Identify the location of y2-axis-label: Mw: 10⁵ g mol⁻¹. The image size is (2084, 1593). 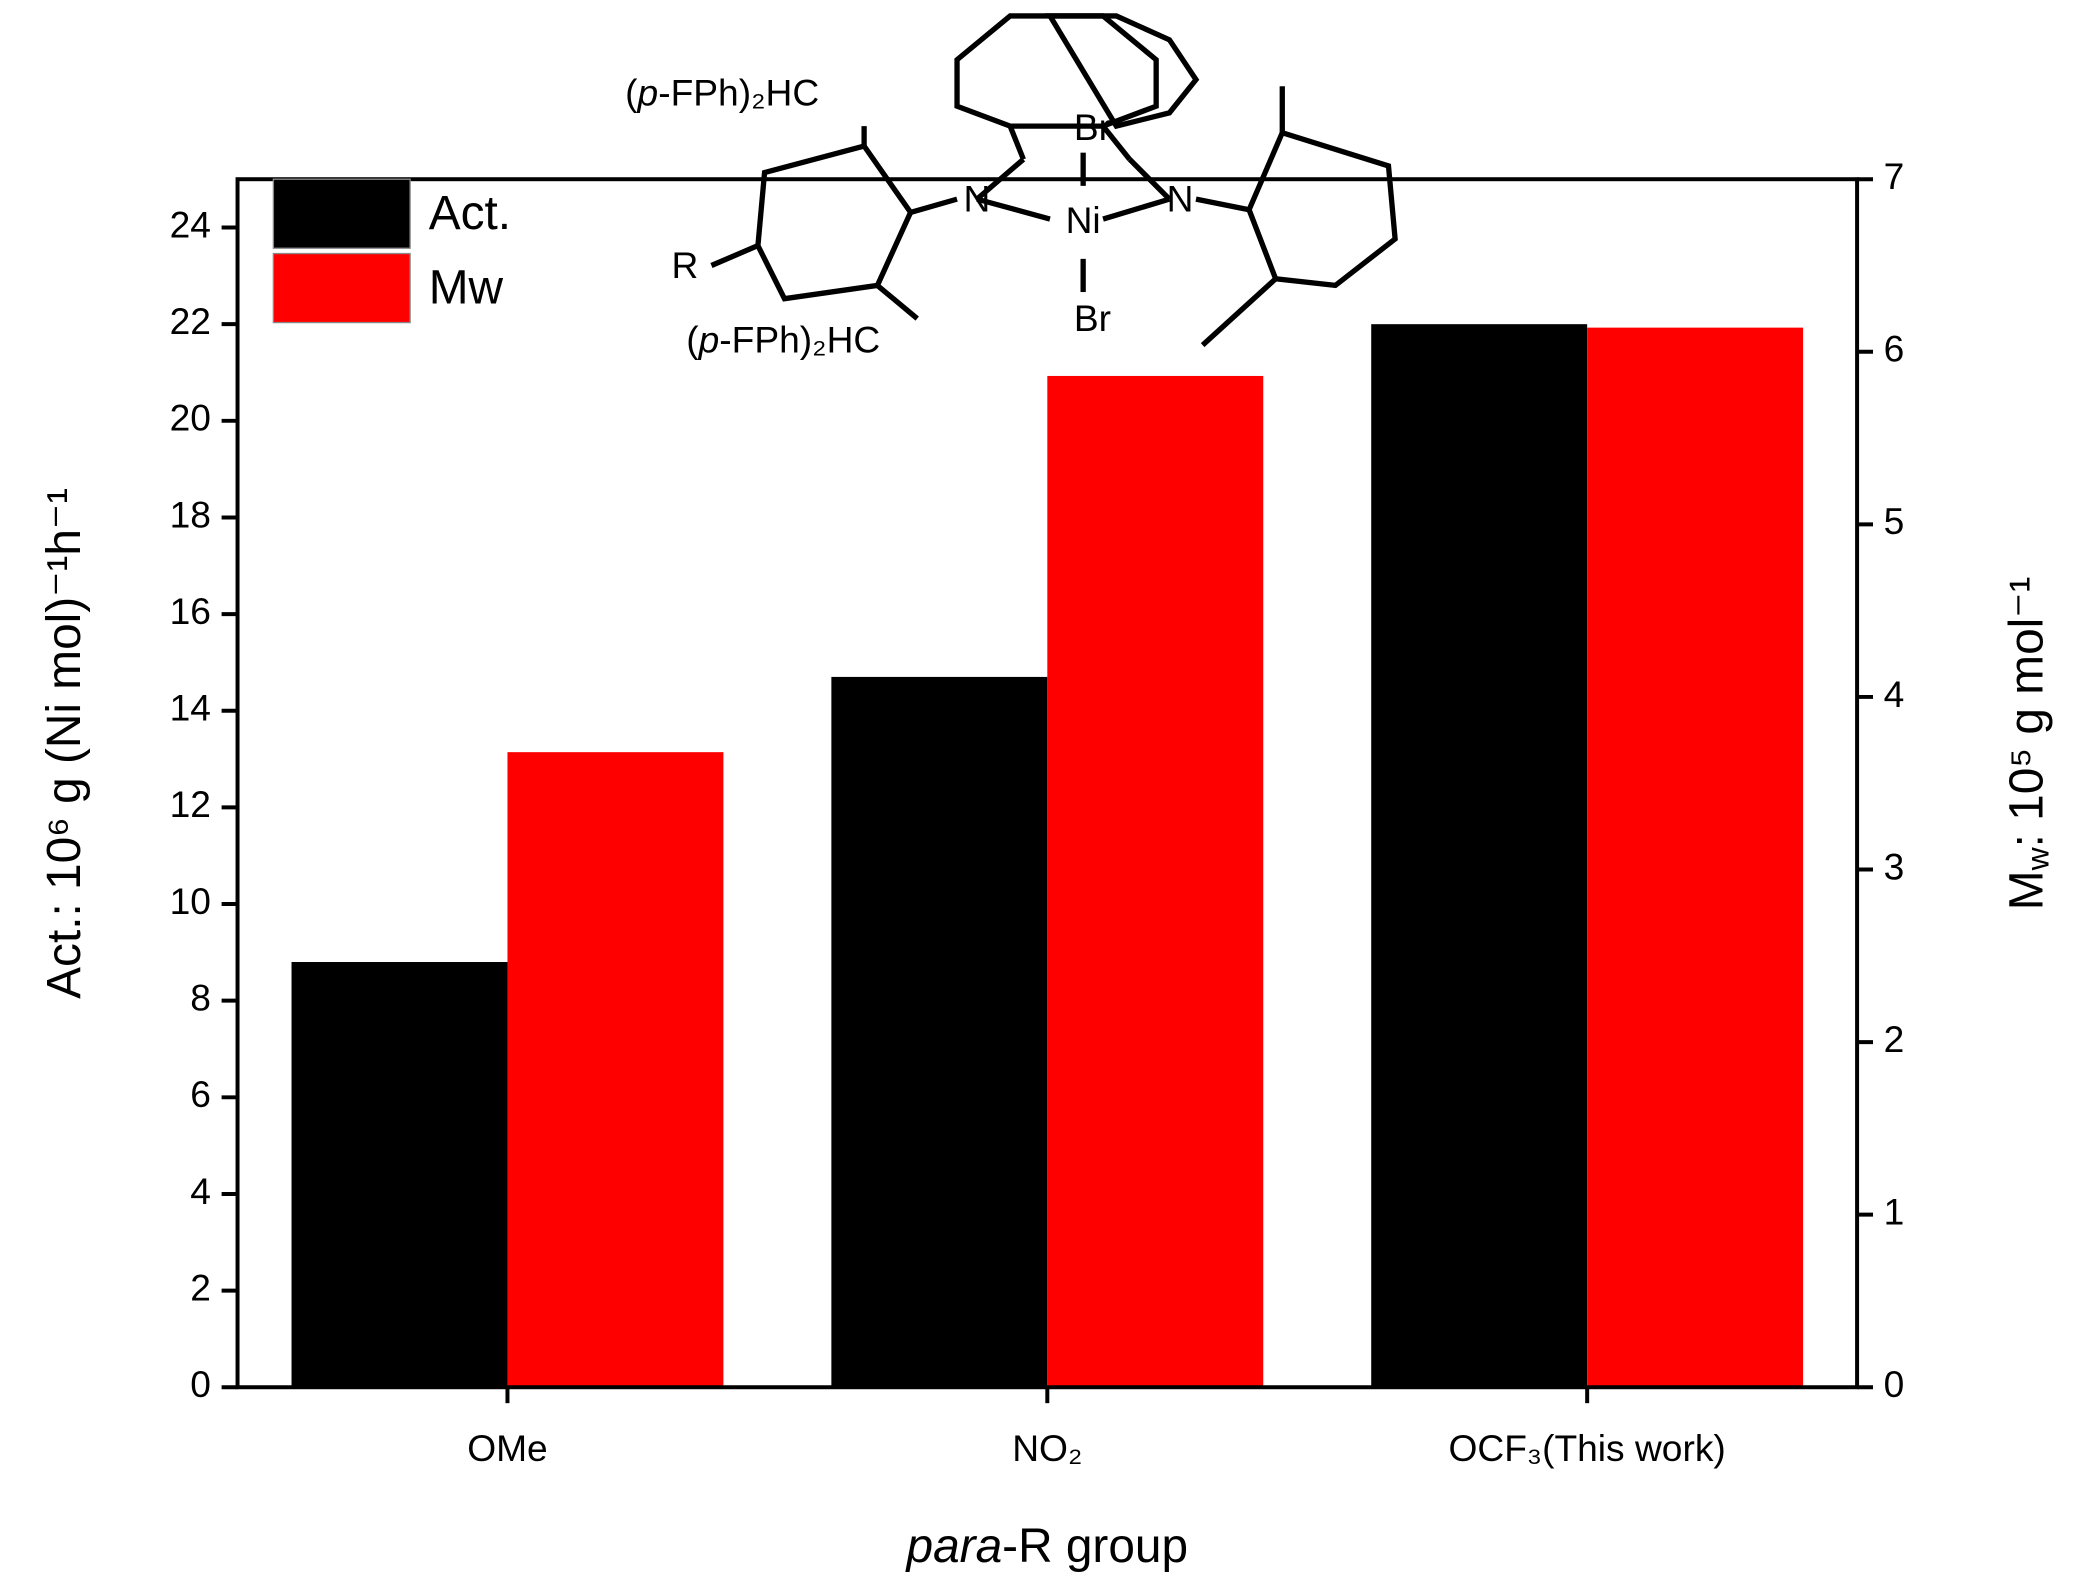
(2027, 744).